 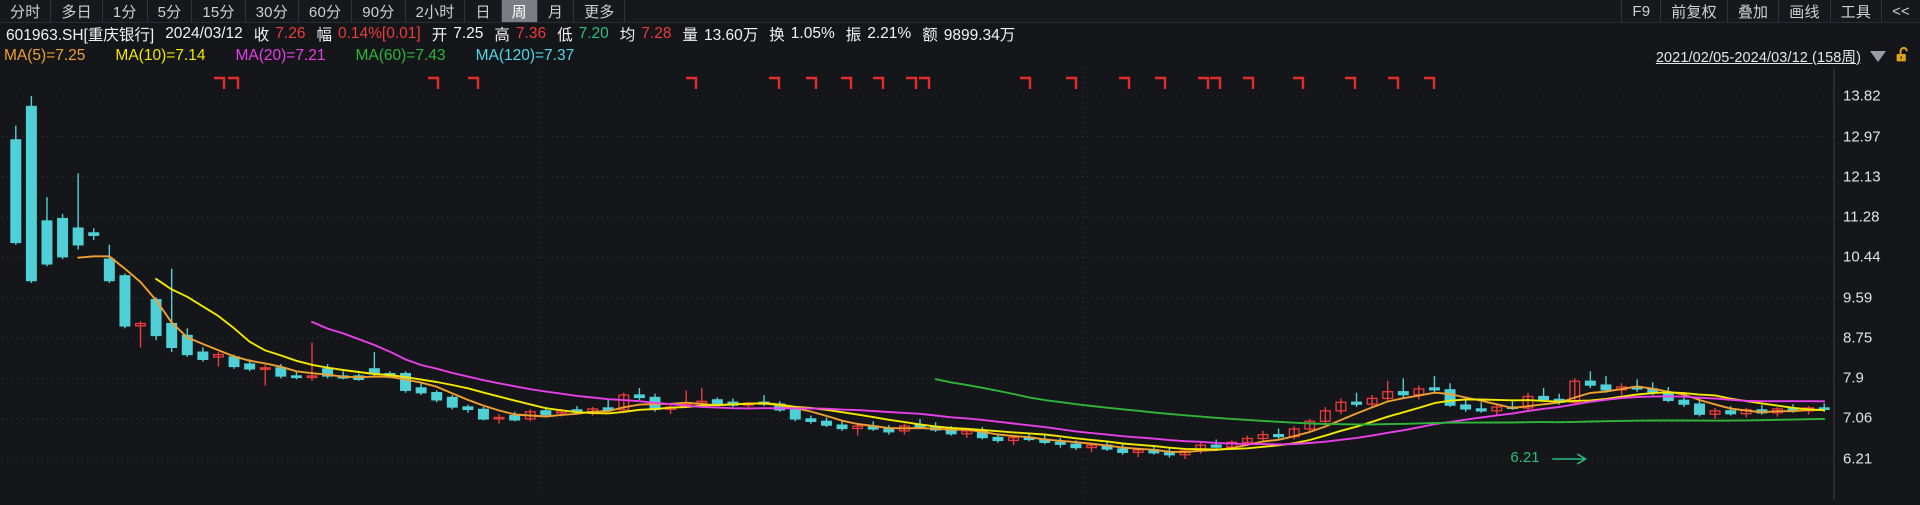 I want to click on amplitude-value: 2.21%, so click(x=889, y=33).